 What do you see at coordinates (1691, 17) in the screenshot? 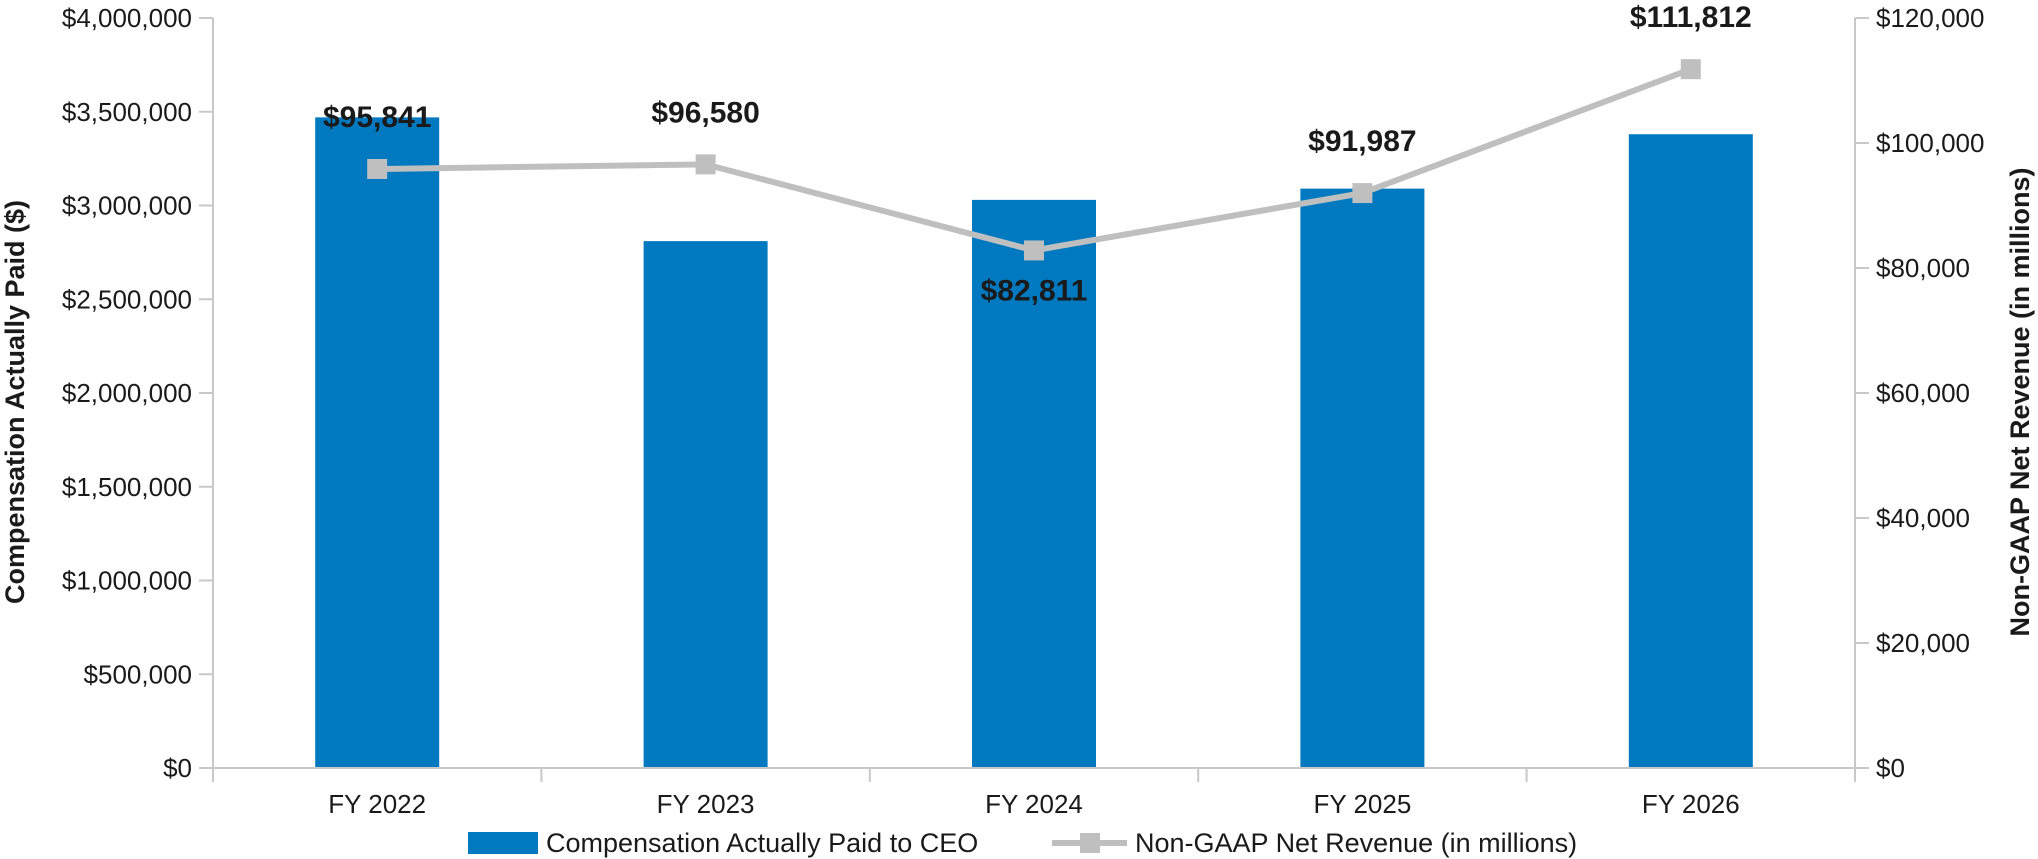
I see `revenue-data-label: $111,812` at bounding box center [1691, 17].